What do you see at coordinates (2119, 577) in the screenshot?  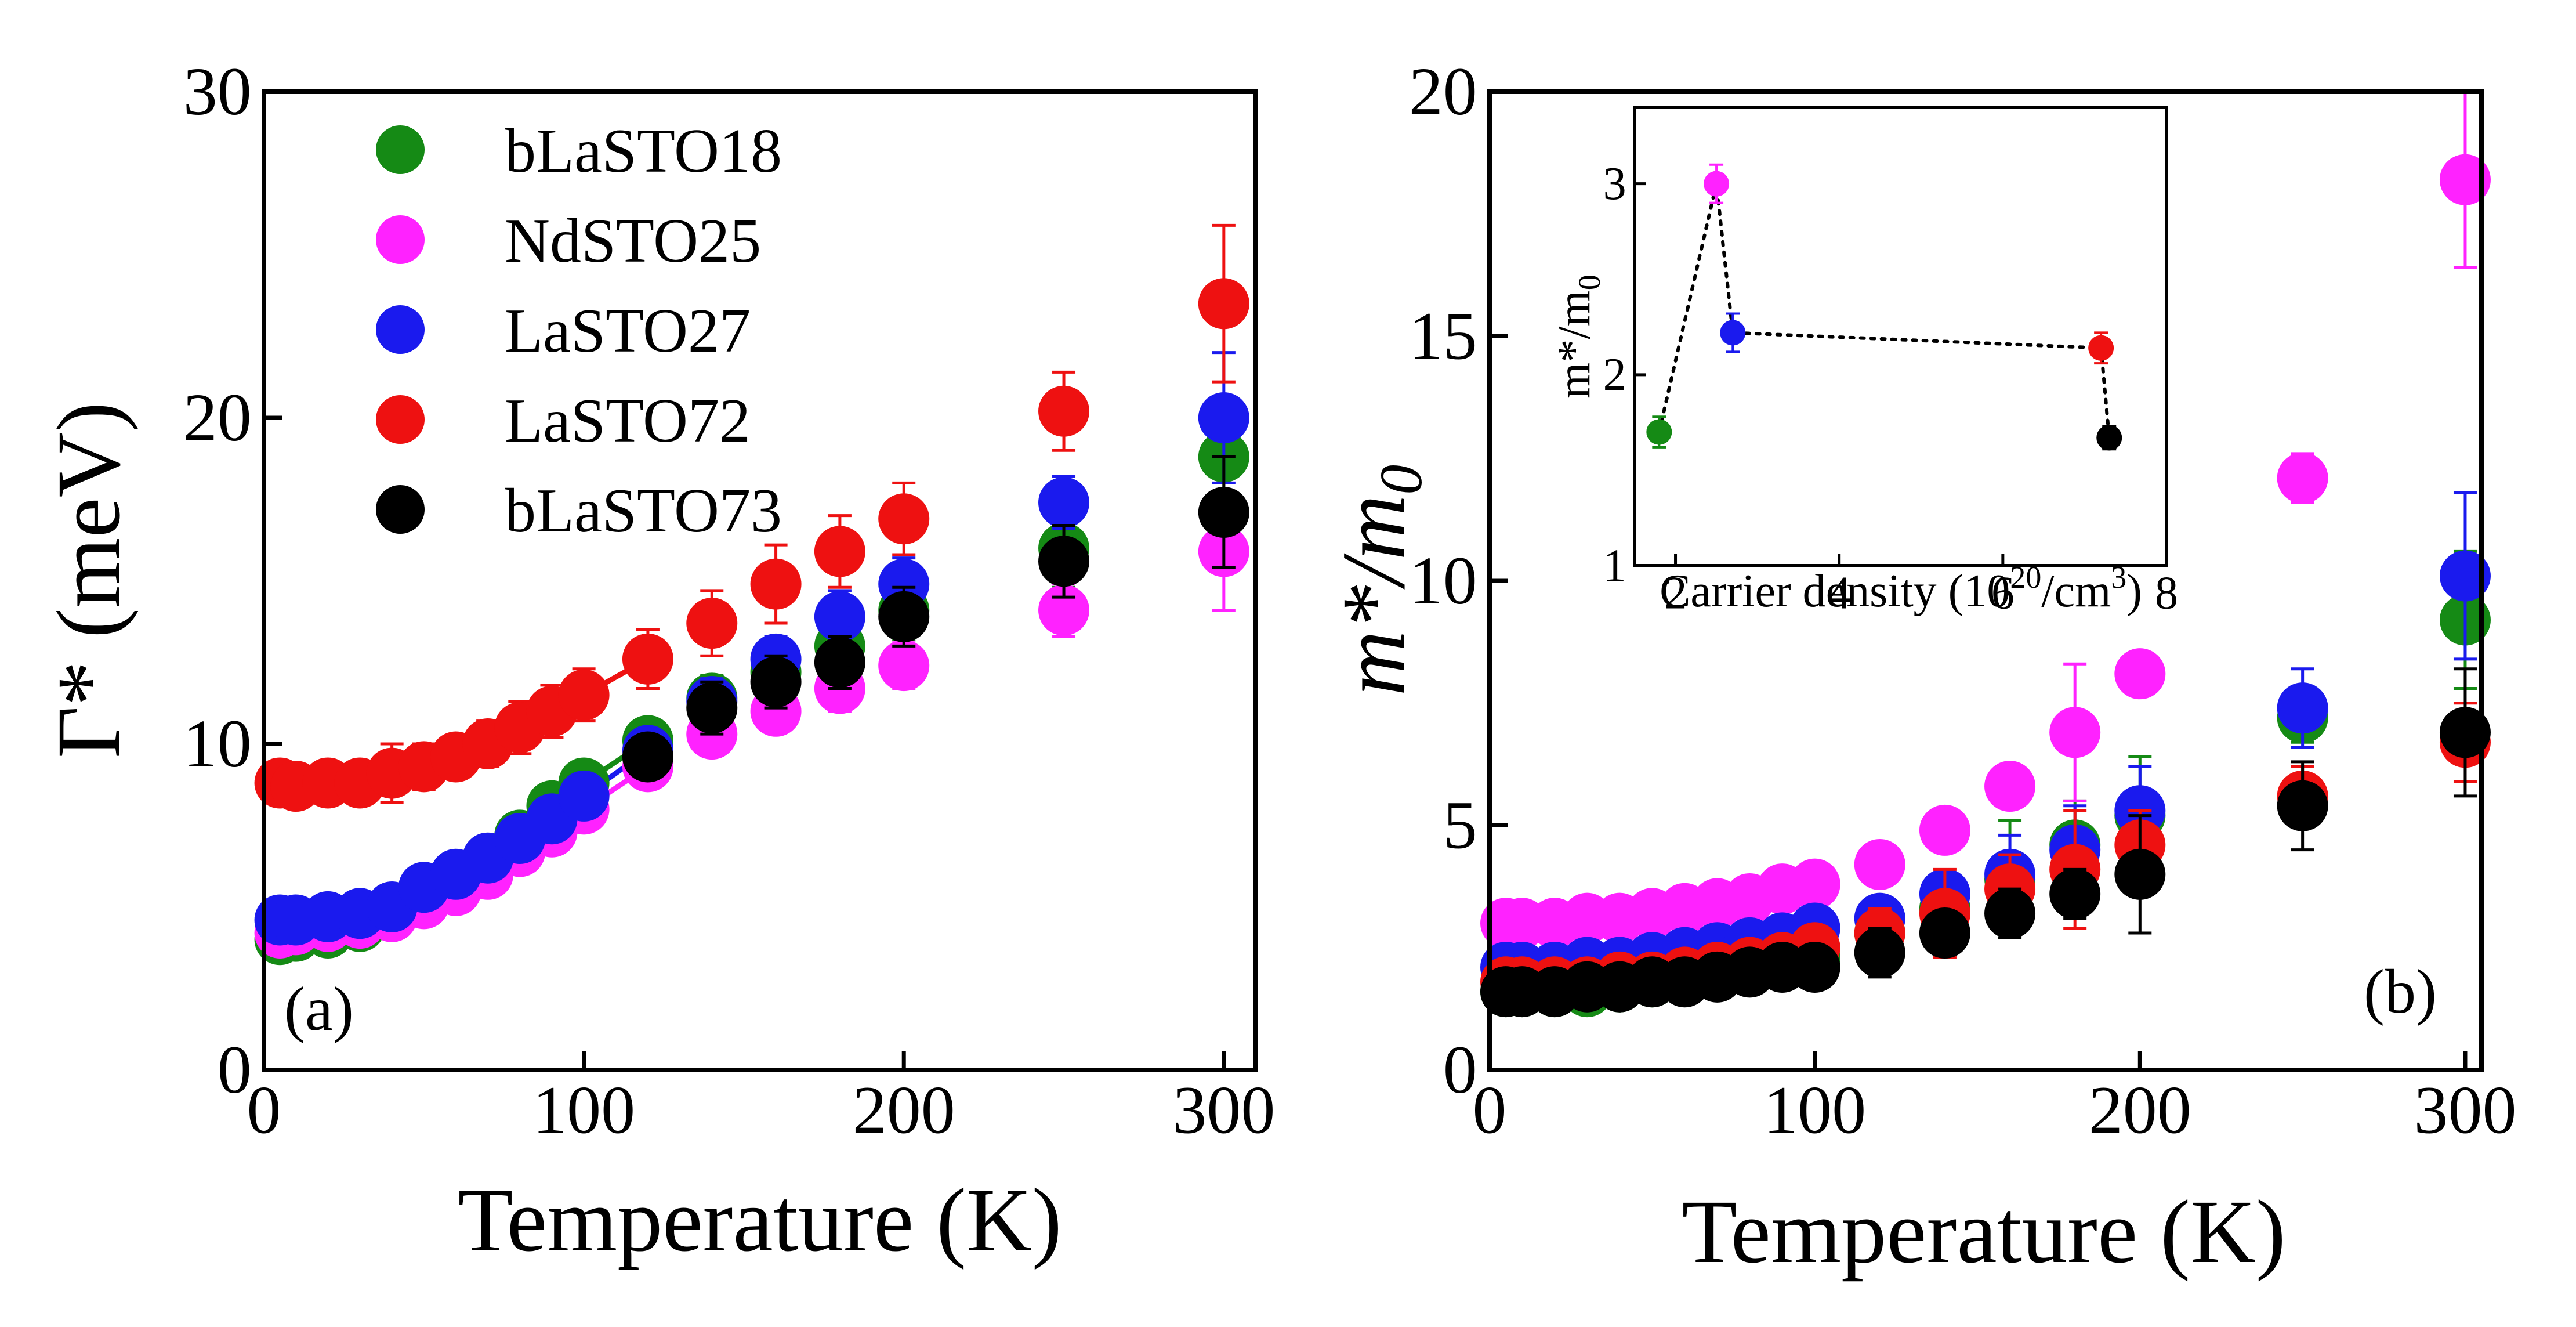 I see `inset-x-label-sup2: 3` at bounding box center [2119, 577].